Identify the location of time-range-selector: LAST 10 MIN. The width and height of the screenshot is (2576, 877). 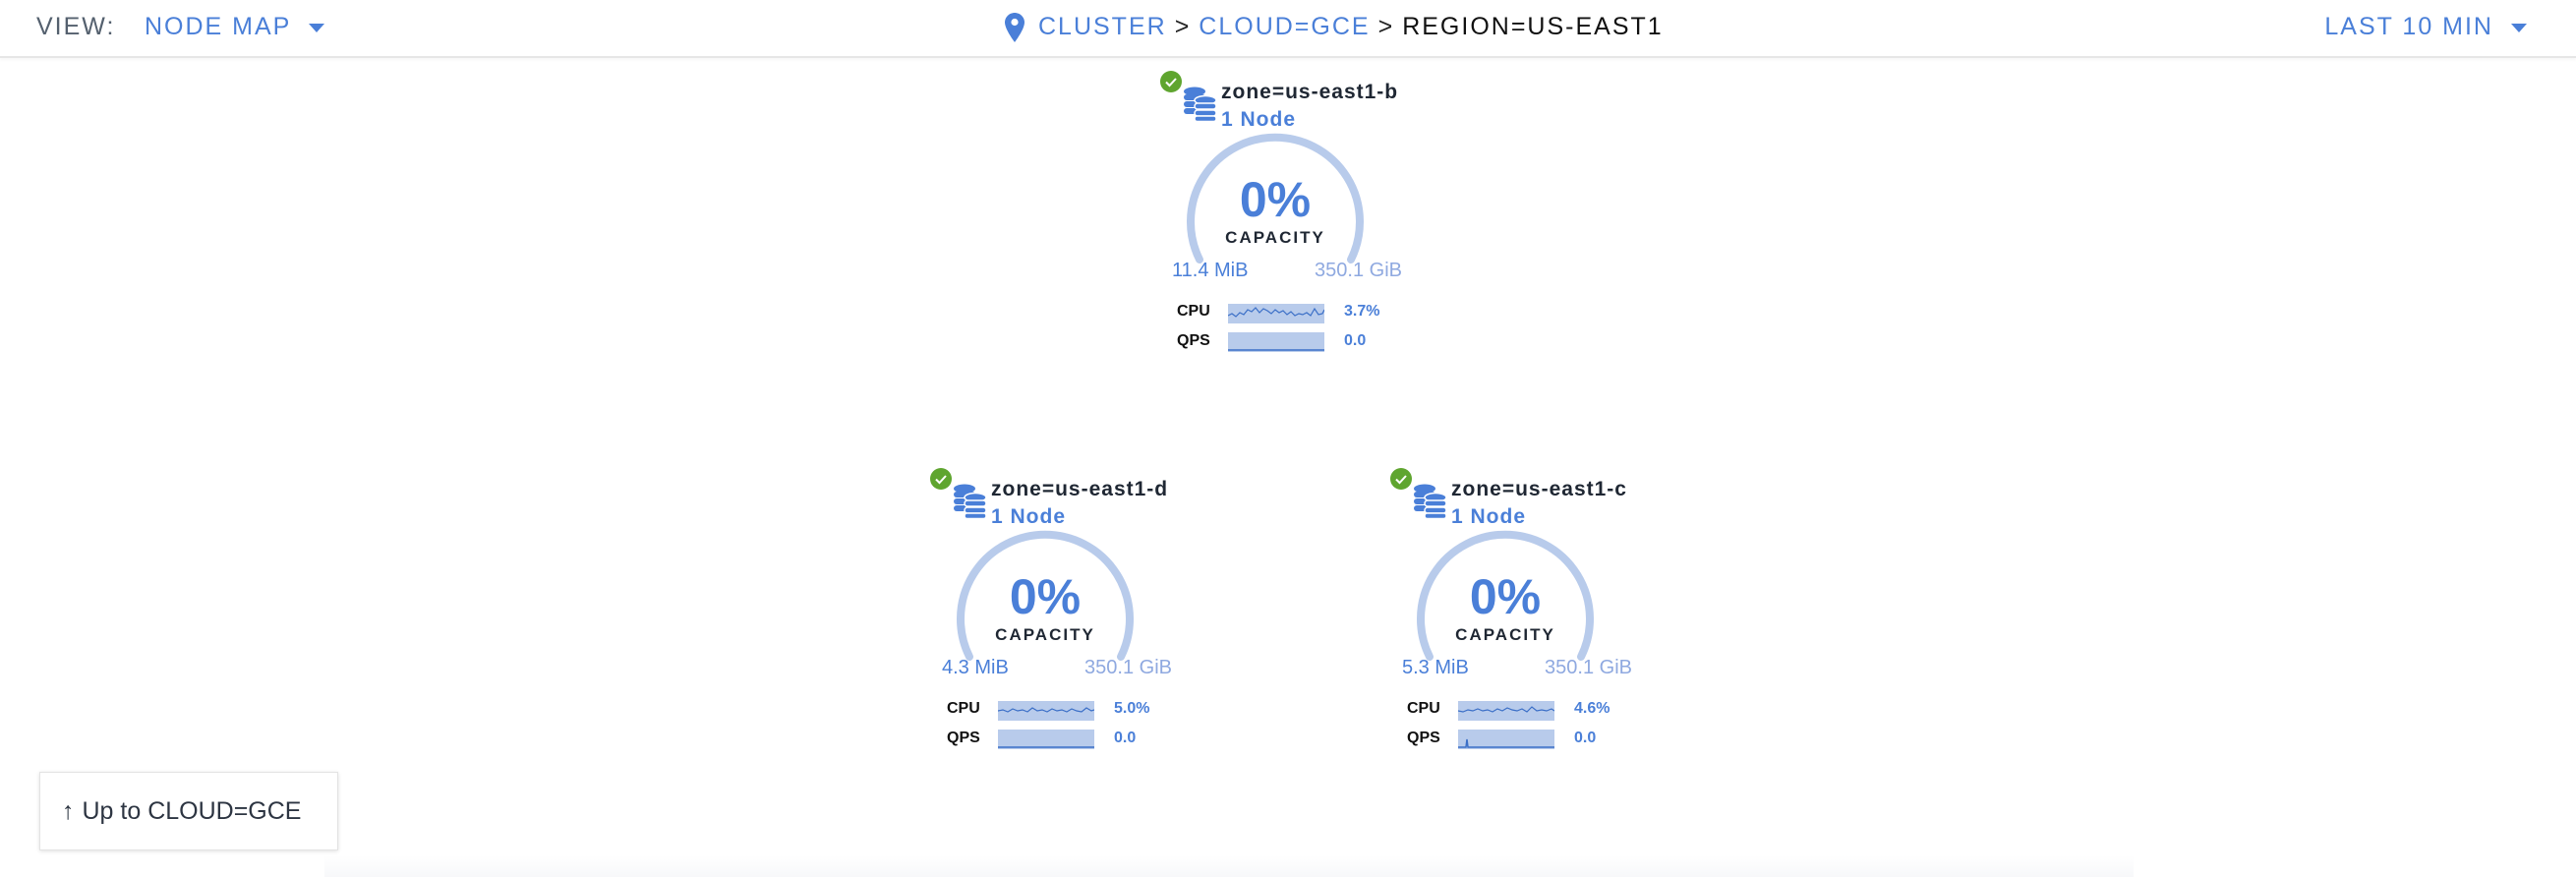
(2425, 26).